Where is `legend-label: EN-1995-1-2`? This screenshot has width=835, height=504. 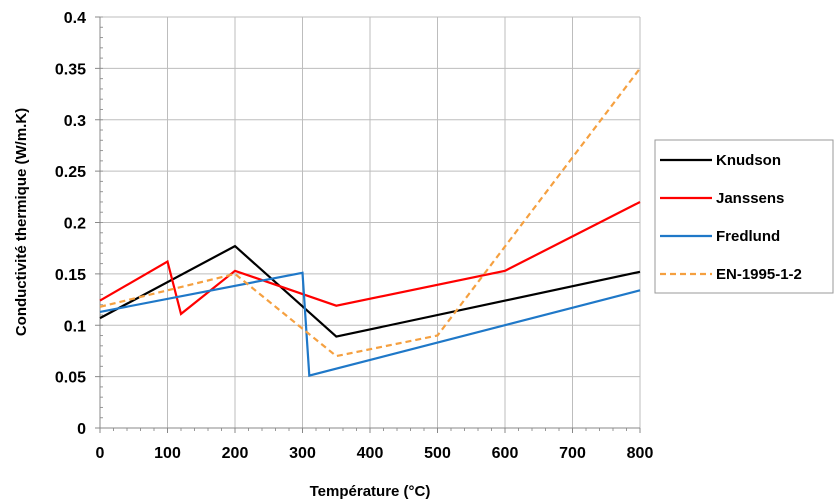
legend-label: EN-1995-1-2 is located at coordinates (759, 274).